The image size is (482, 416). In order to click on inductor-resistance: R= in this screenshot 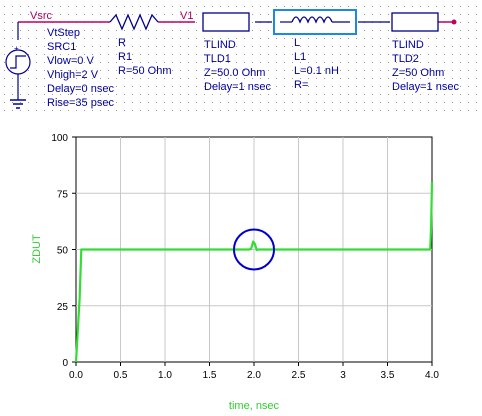, I will do `click(301, 85)`.